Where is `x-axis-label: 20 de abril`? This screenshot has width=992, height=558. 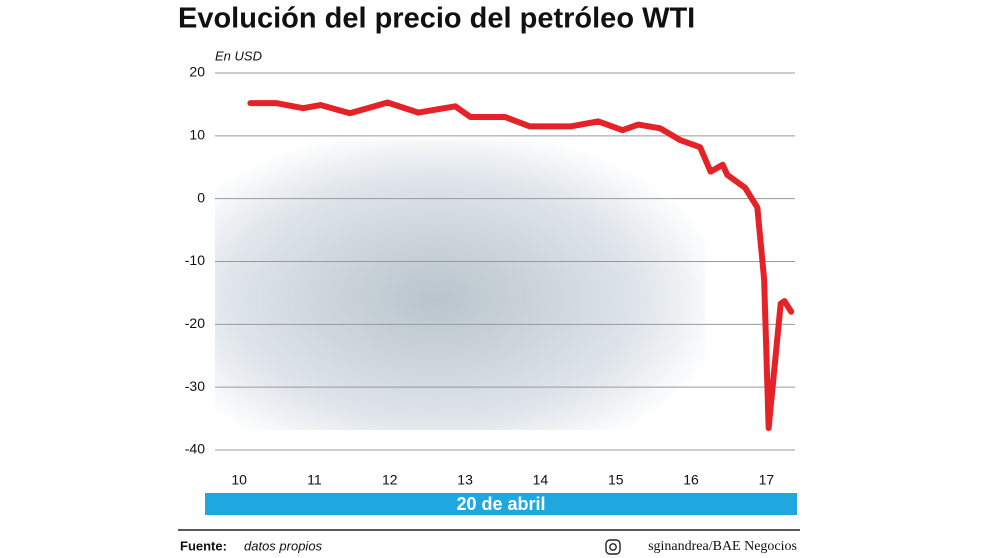
x-axis-label: 20 de abril is located at coordinates (500, 504).